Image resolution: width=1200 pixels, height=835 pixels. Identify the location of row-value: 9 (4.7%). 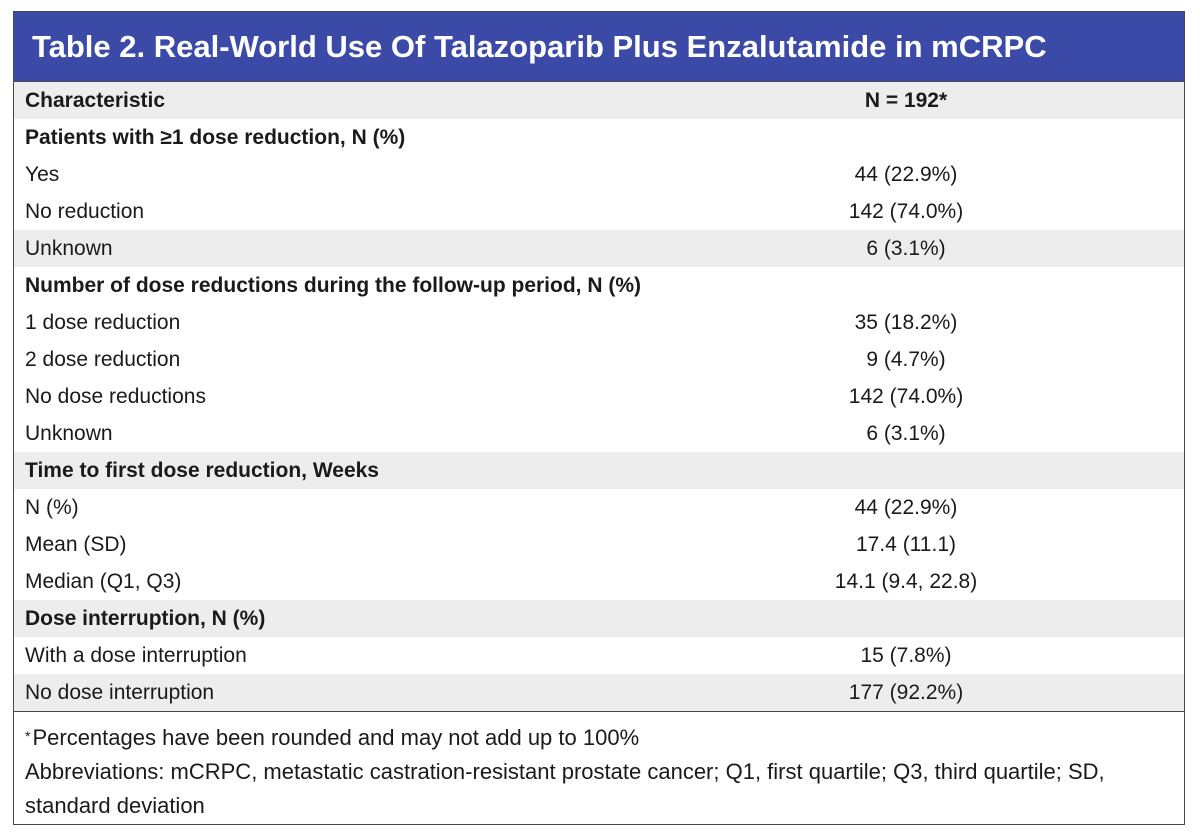
(906, 359).